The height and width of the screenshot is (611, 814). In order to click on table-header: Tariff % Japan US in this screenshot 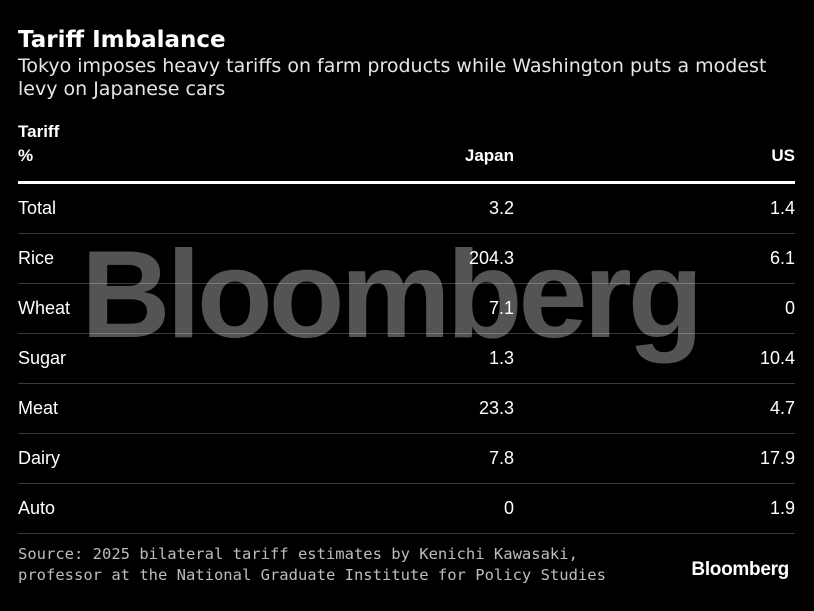, I will do `click(406, 150)`.